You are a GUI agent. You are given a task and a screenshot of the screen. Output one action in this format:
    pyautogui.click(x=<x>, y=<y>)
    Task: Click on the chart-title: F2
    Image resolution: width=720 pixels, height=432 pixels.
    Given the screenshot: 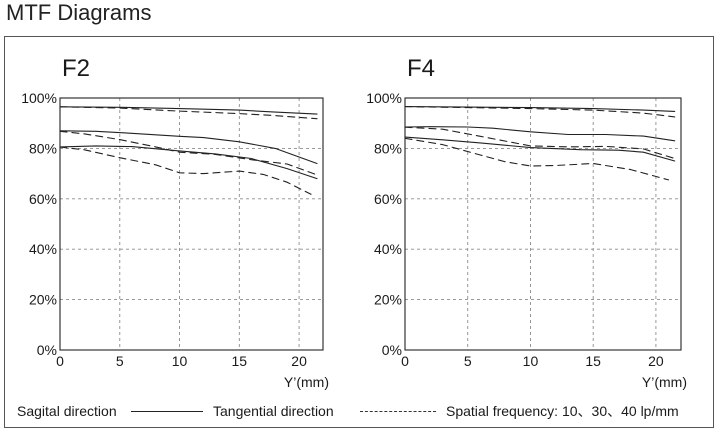 What is the action you would take?
    pyautogui.click(x=76, y=68)
    